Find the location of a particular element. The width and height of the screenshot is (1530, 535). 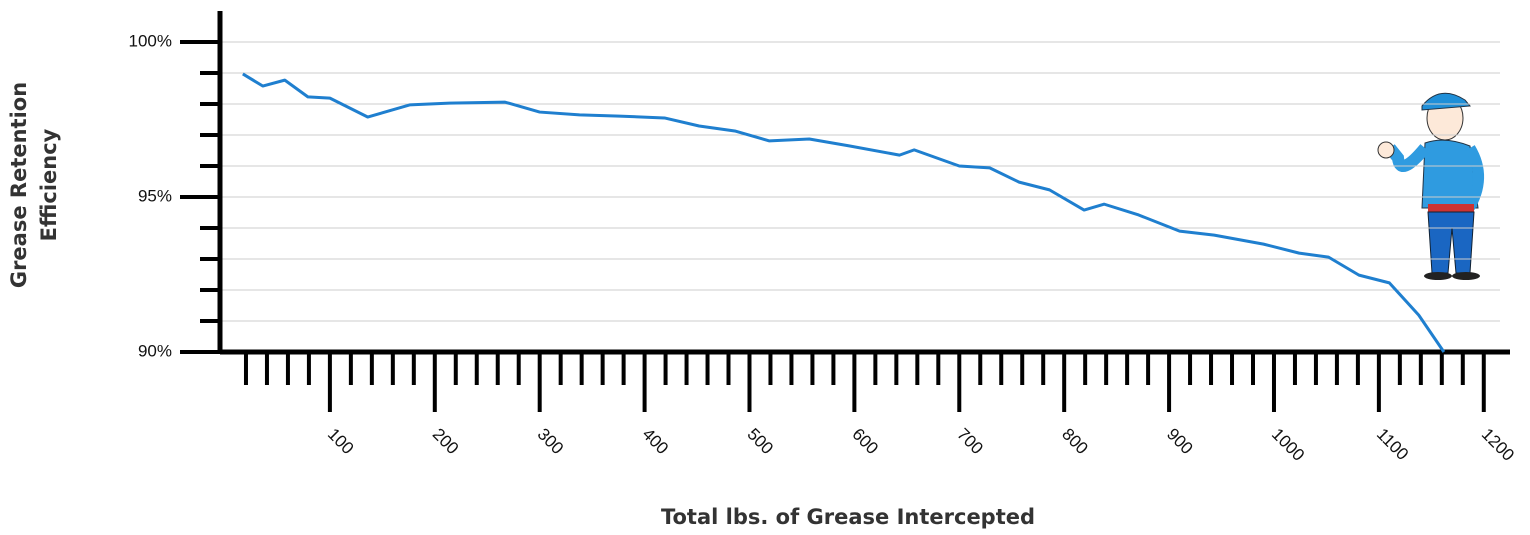

x-tick-label: 700 is located at coordinates (969, 441).